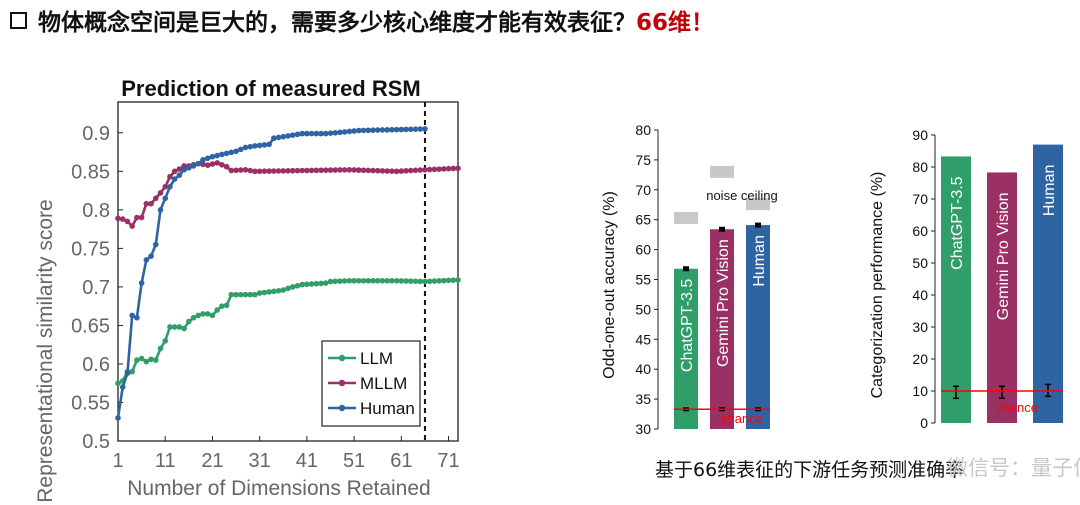 The width and height of the screenshot is (1080, 505). Describe the element at coordinates (643, 369) in the screenshot. I see `y-tick-label: 40` at that location.